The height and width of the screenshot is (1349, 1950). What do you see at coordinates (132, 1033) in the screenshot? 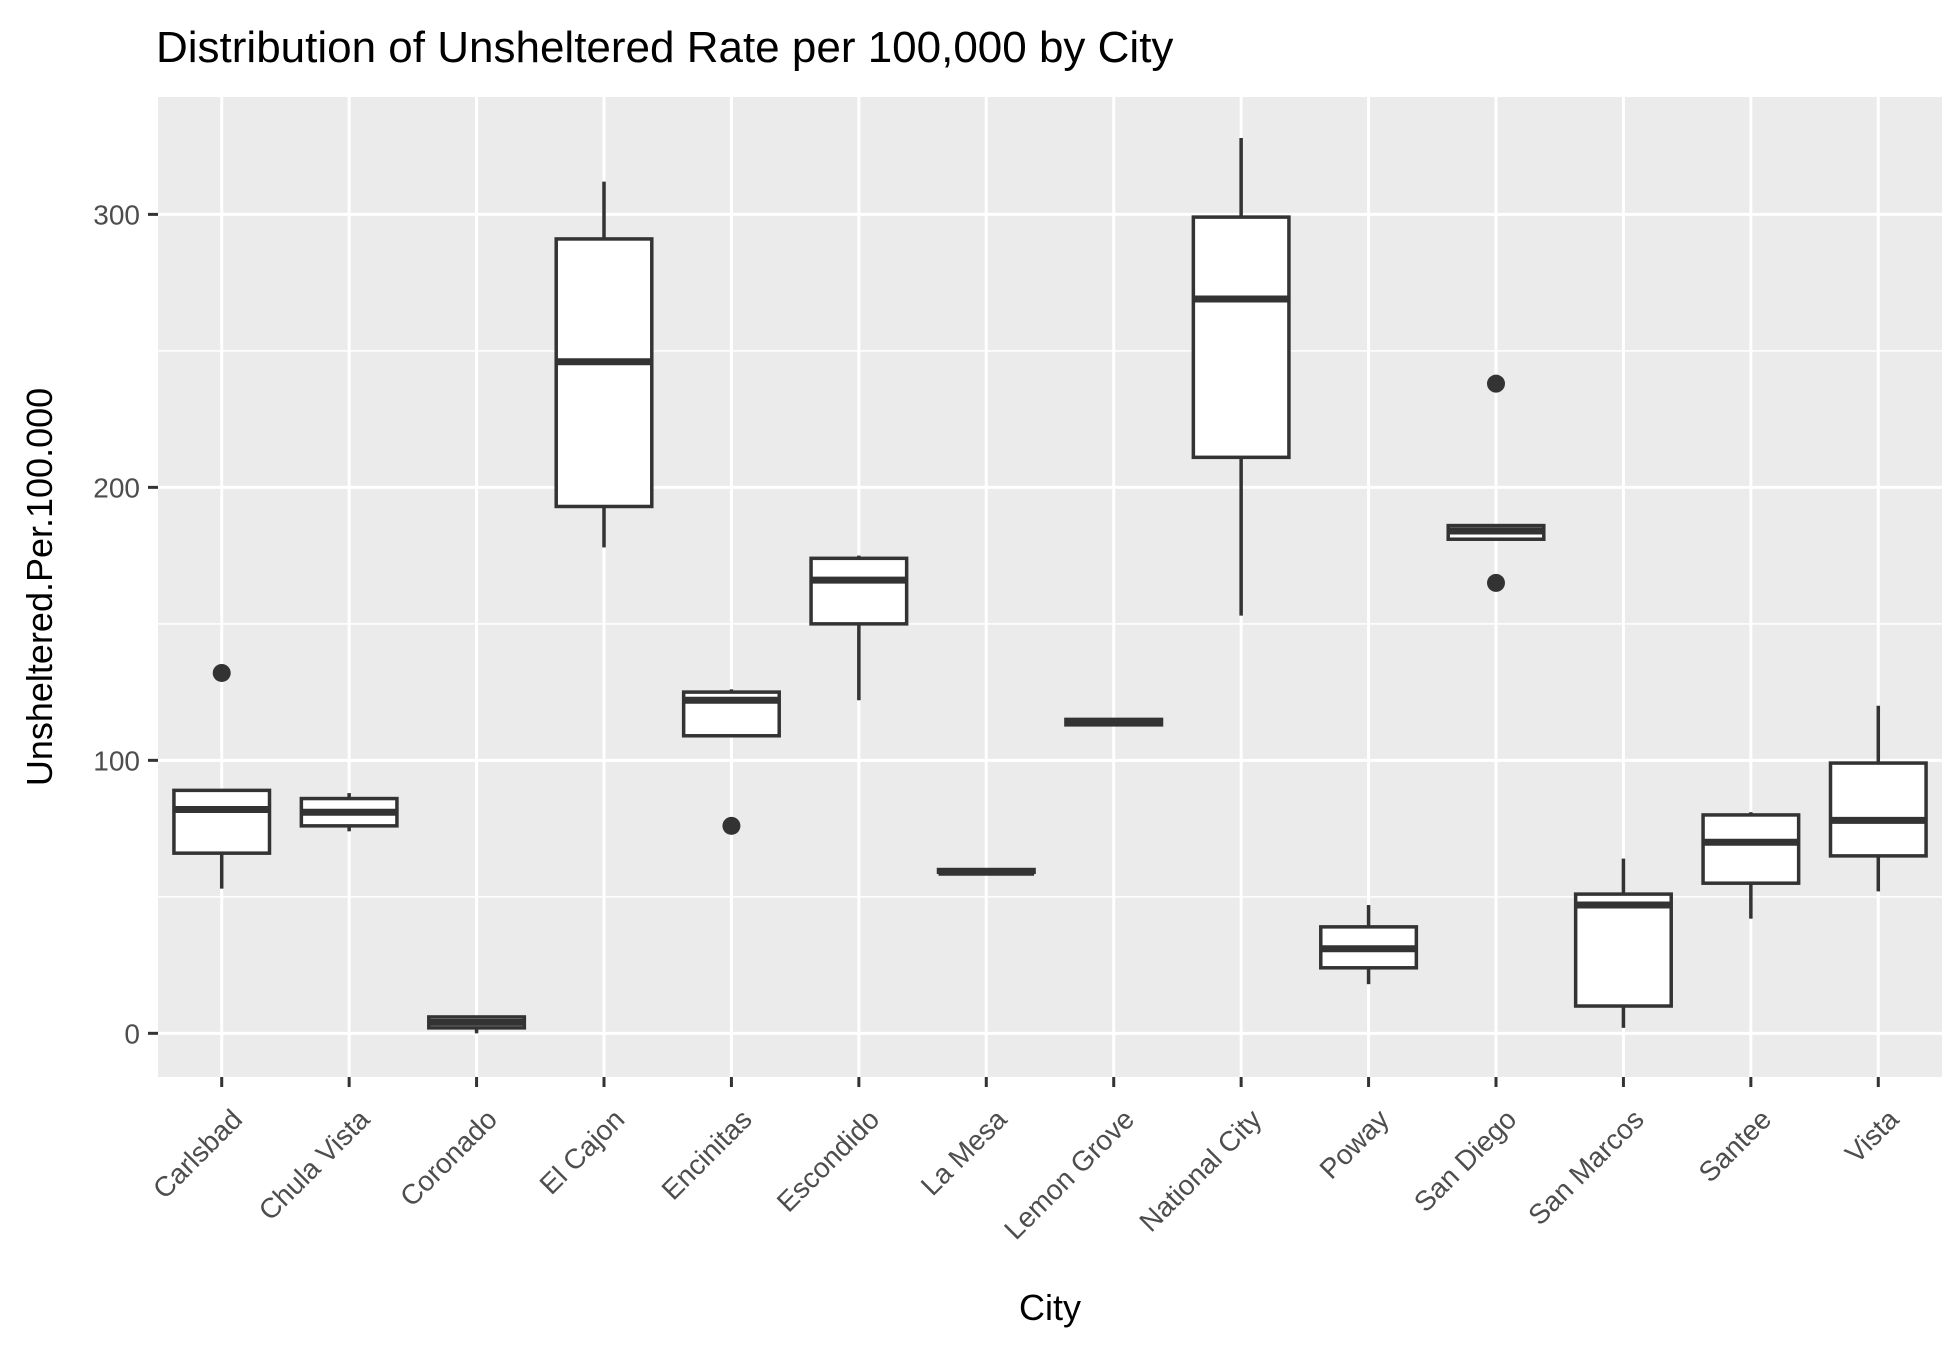
I see `y-tick-label: 0` at bounding box center [132, 1033].